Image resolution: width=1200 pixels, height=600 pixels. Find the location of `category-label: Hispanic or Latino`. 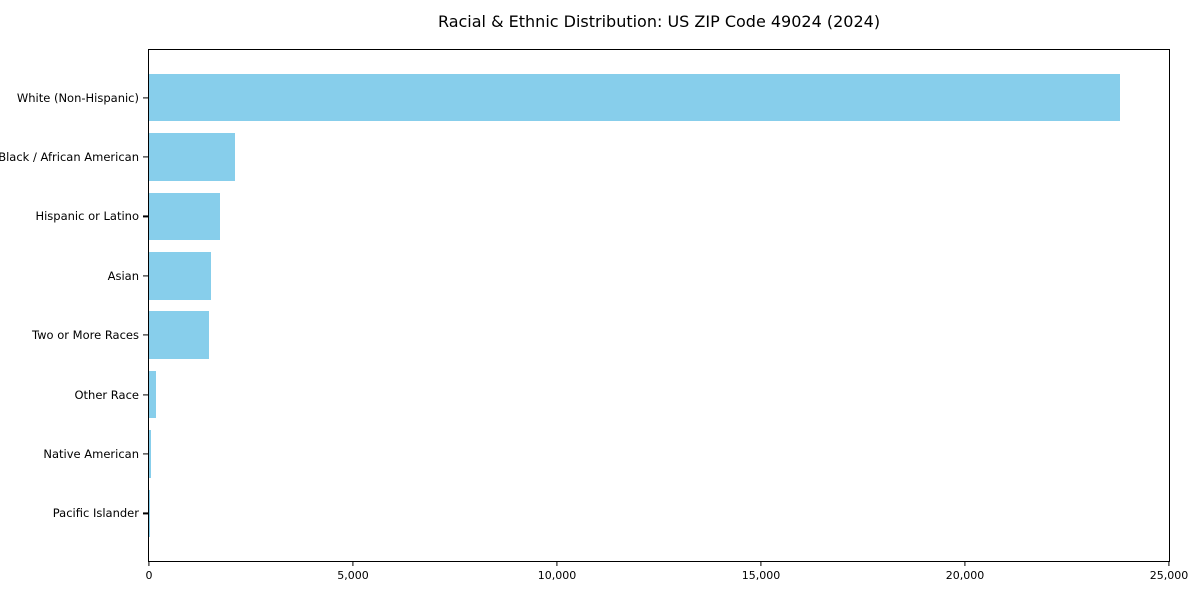

category-label: Hispanic or Latino is located at coordinates (87, 216).